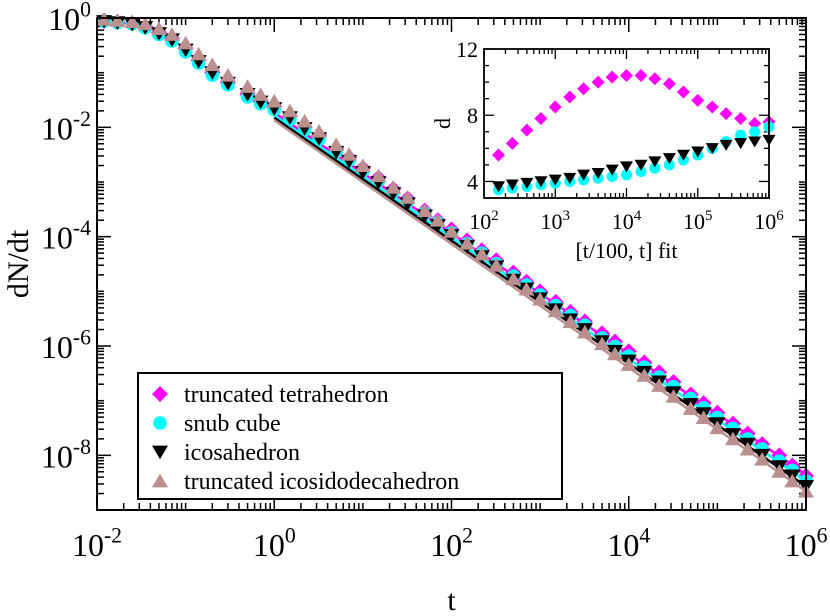 The image size is (830, 616). What do you see at coordinates (286, 395) in the screenshot?
I see `legend-label: truncated tetrahedron` at bounding box center [286, 395].